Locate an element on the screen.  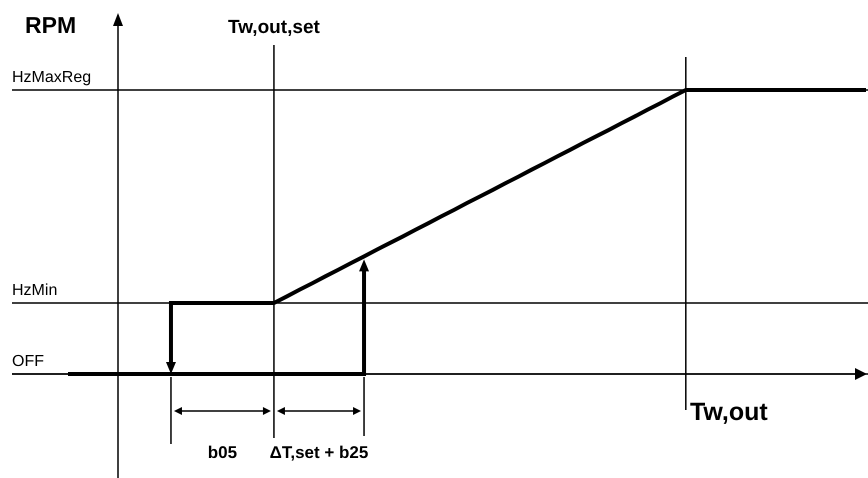
text: b05 is located at coordinates (223, 452).